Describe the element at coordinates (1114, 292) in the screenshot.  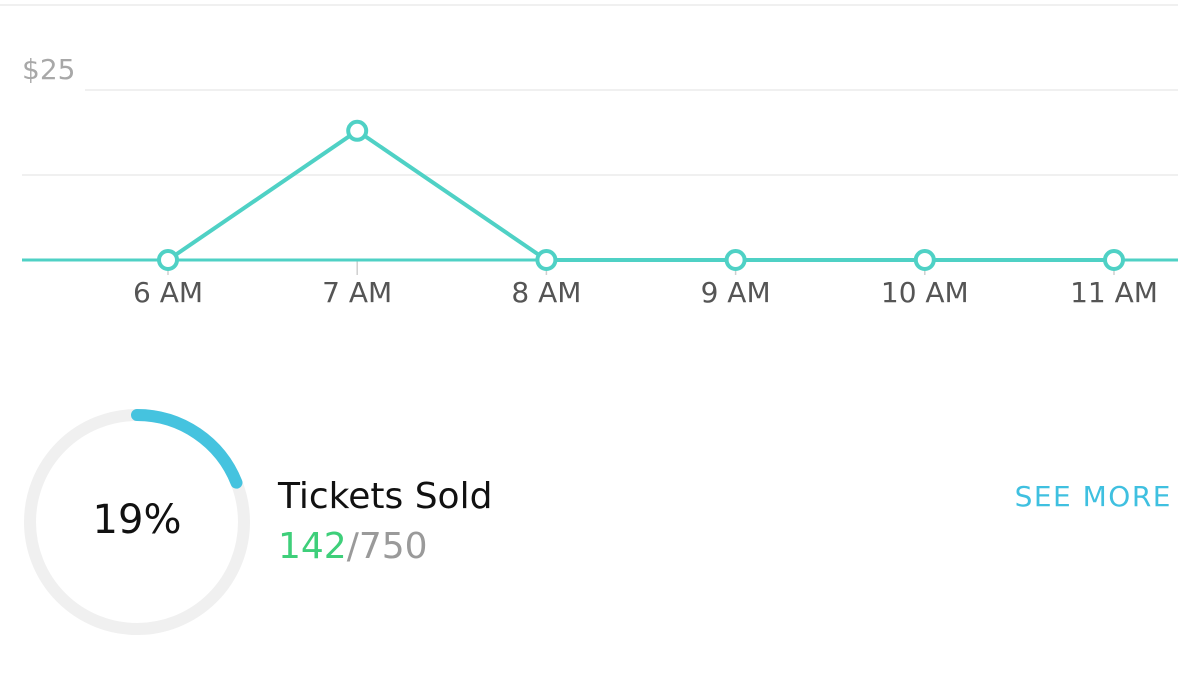
I see `x-tick-label: 11 AM` at that location.